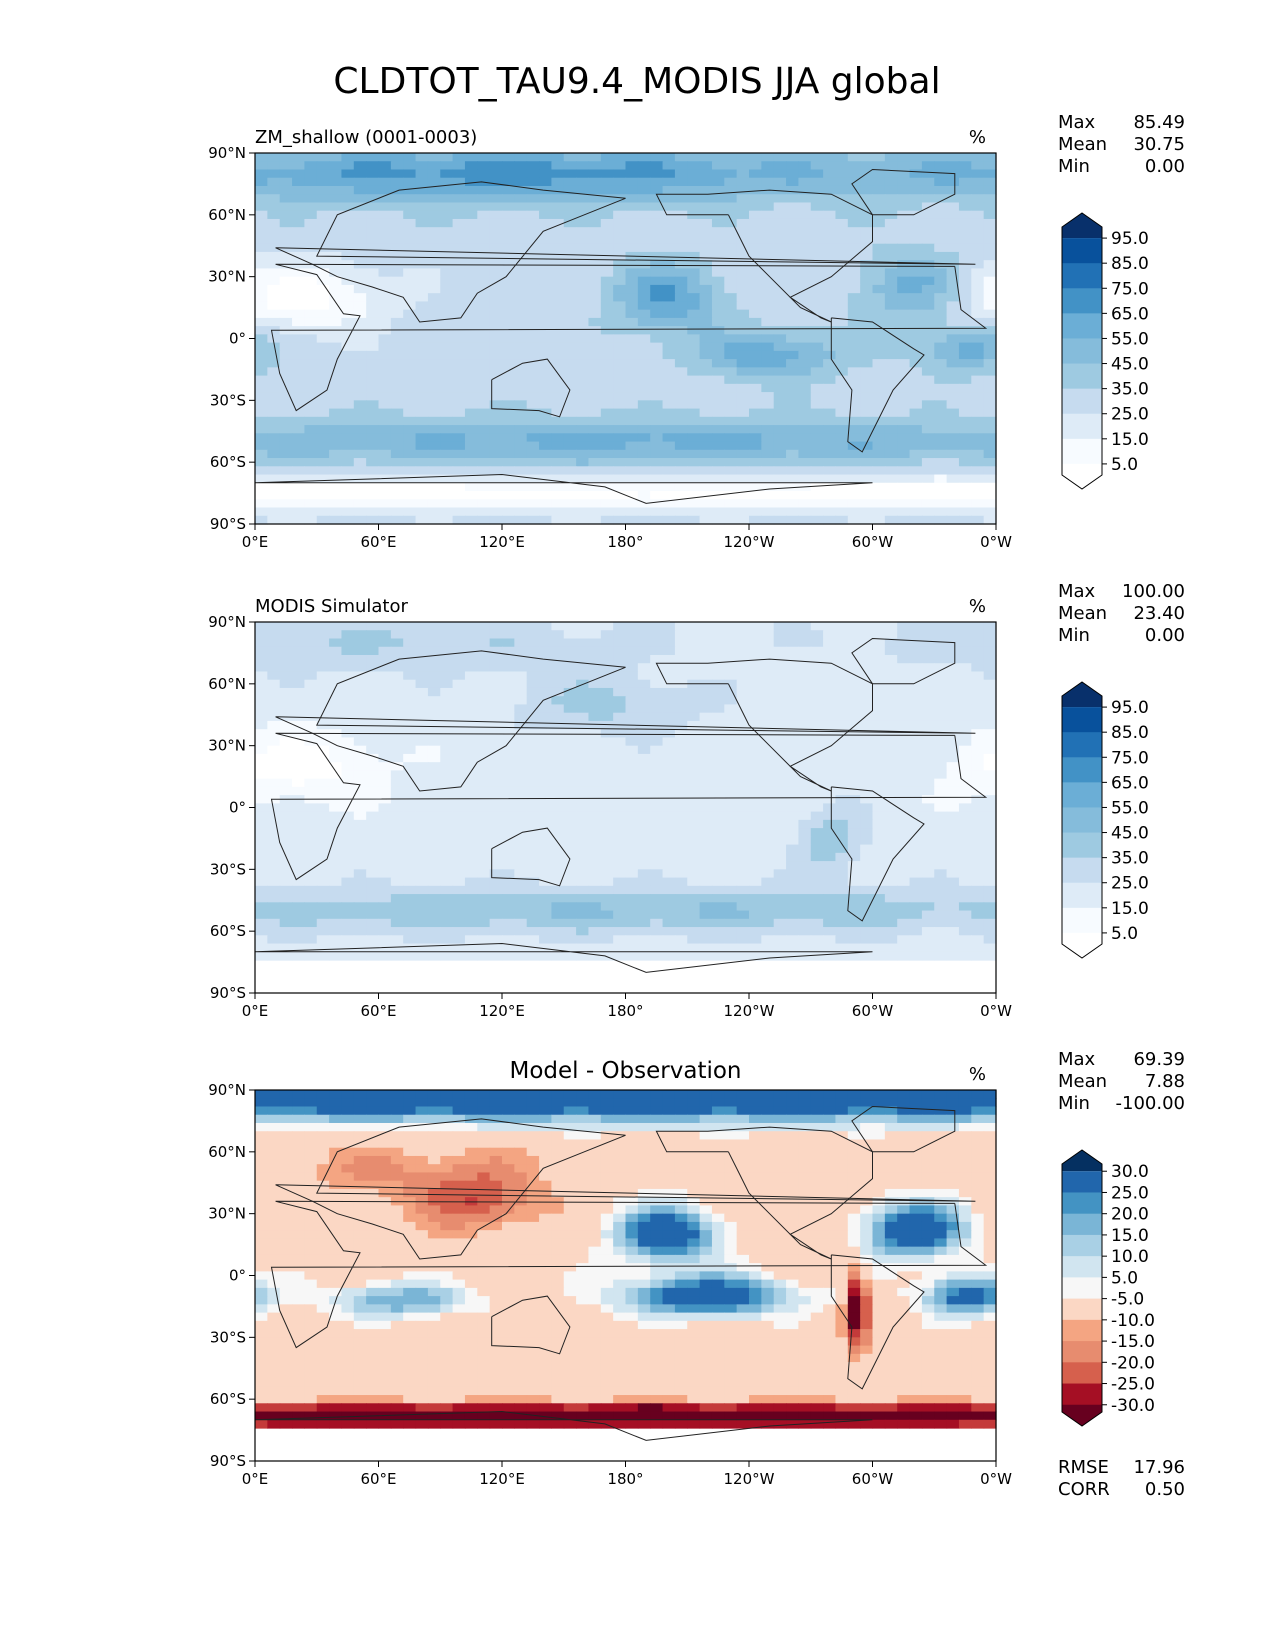 The width and height of the screenshot is (1275, 1650). Describe the element at coordinates (636, 81) in the screenshot. I see `figure-title: CLDTOT_TAU9.4_MODIS JJA global` at that location.